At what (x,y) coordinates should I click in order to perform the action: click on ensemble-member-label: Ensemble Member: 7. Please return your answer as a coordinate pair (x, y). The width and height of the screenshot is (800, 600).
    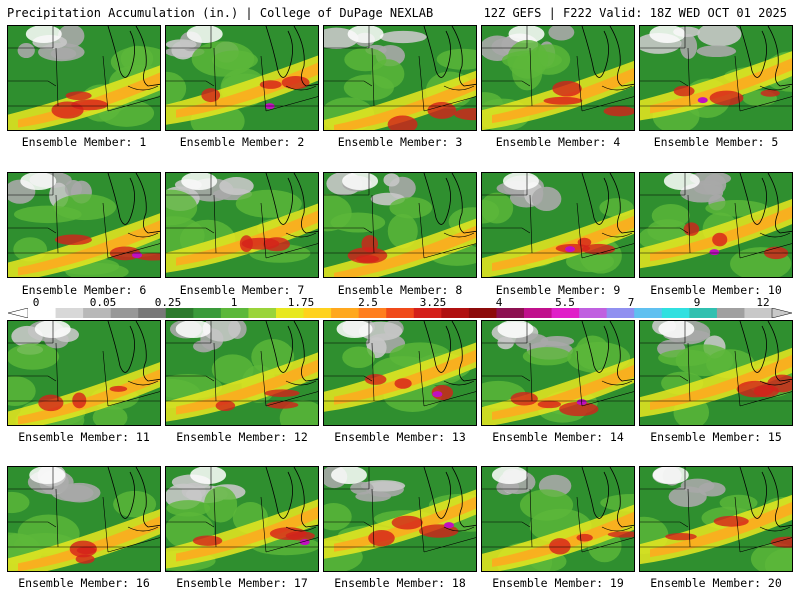
    Looking at the image, I should click on (242, 290).